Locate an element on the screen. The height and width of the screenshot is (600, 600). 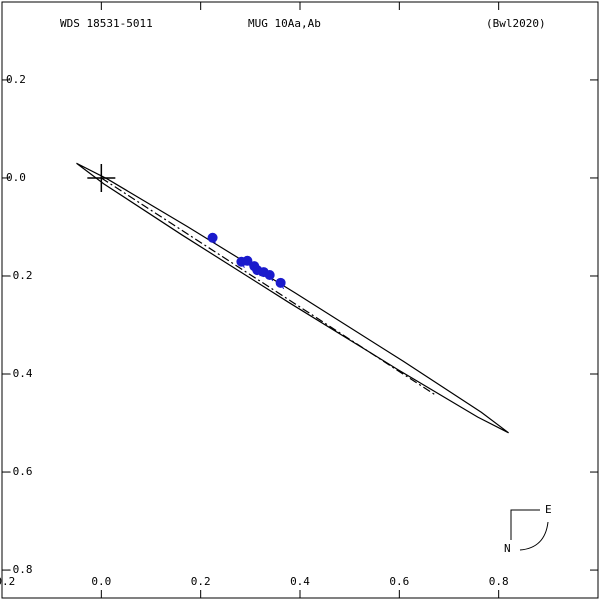
header-right: (Bwl2020) is located at coordinates (516, 23).